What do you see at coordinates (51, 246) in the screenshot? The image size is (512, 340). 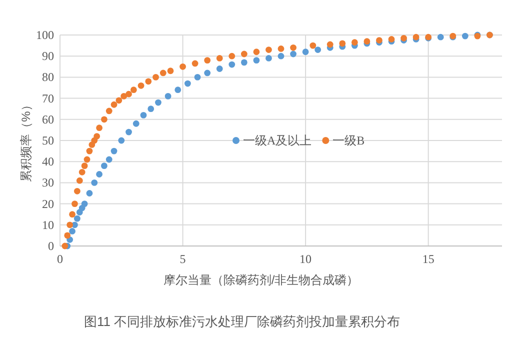 I see `y-tick-label: 0` at bounding box center [51, 246].